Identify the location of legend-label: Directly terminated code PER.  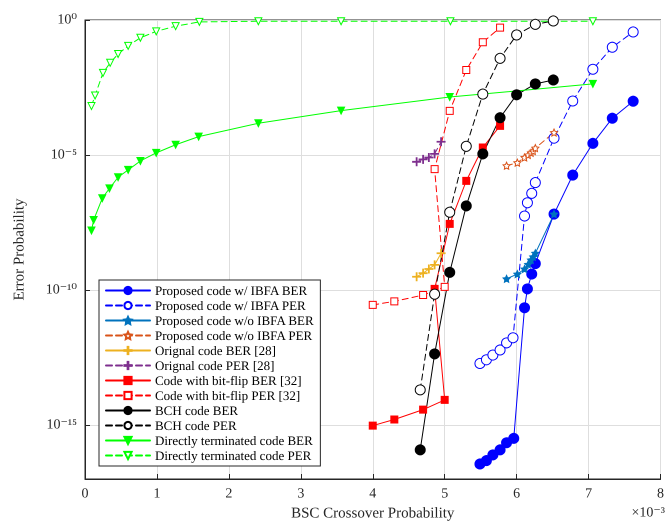
(233, 455).